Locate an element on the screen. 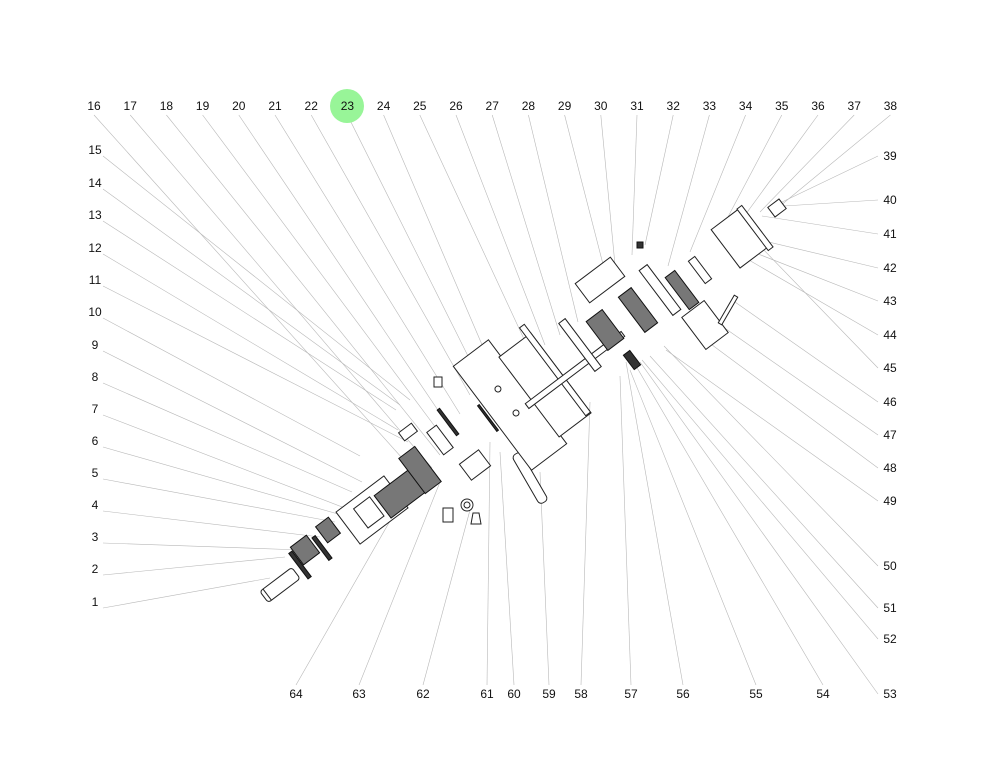 The image size is (1000, 760). part-label-30: 30 is located at coordinates (601, 106).